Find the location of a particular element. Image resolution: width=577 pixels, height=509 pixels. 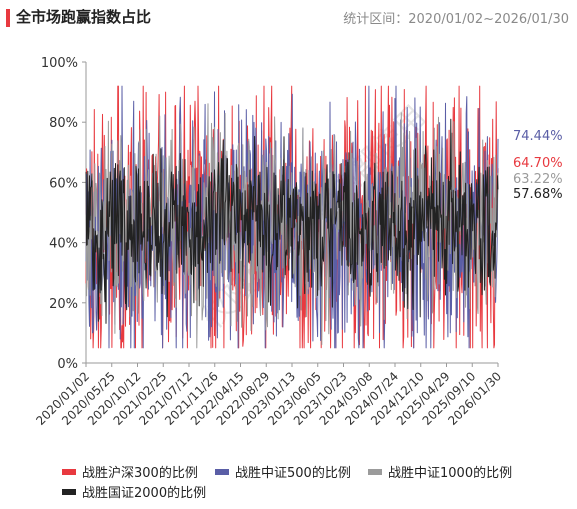

legend-label: 战胜国证2000的比例 is located at coordinates (144, 493).